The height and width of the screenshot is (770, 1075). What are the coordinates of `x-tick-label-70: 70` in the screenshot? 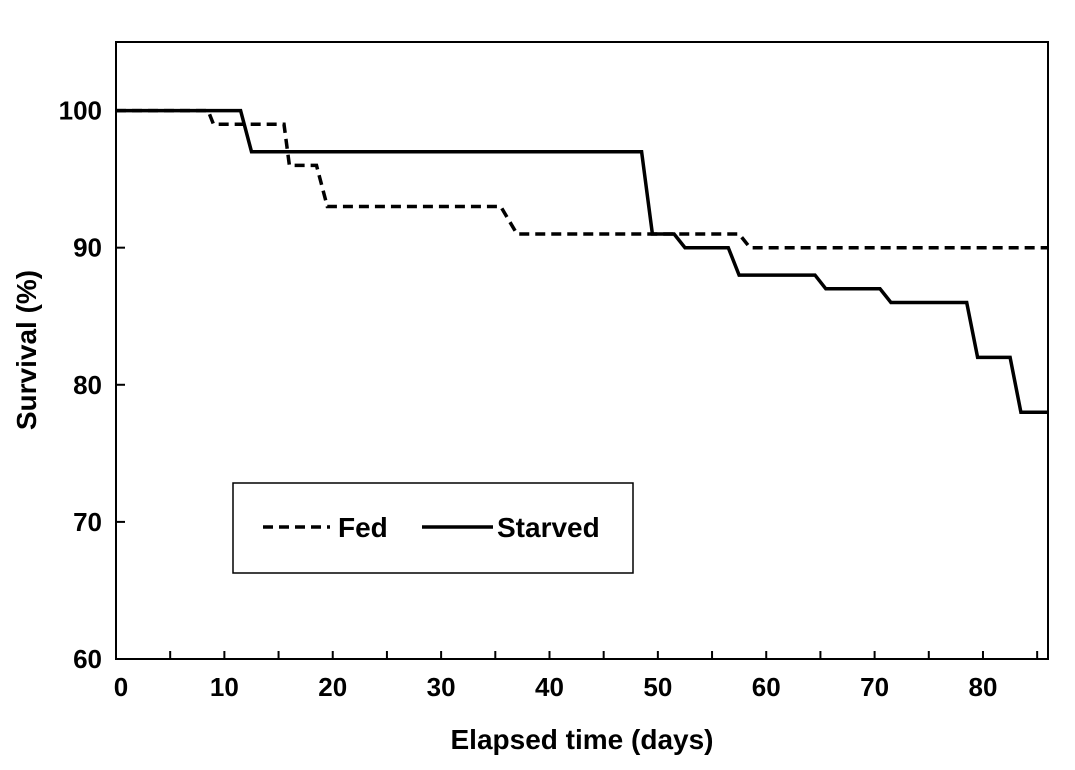 It's located at (874, 687).